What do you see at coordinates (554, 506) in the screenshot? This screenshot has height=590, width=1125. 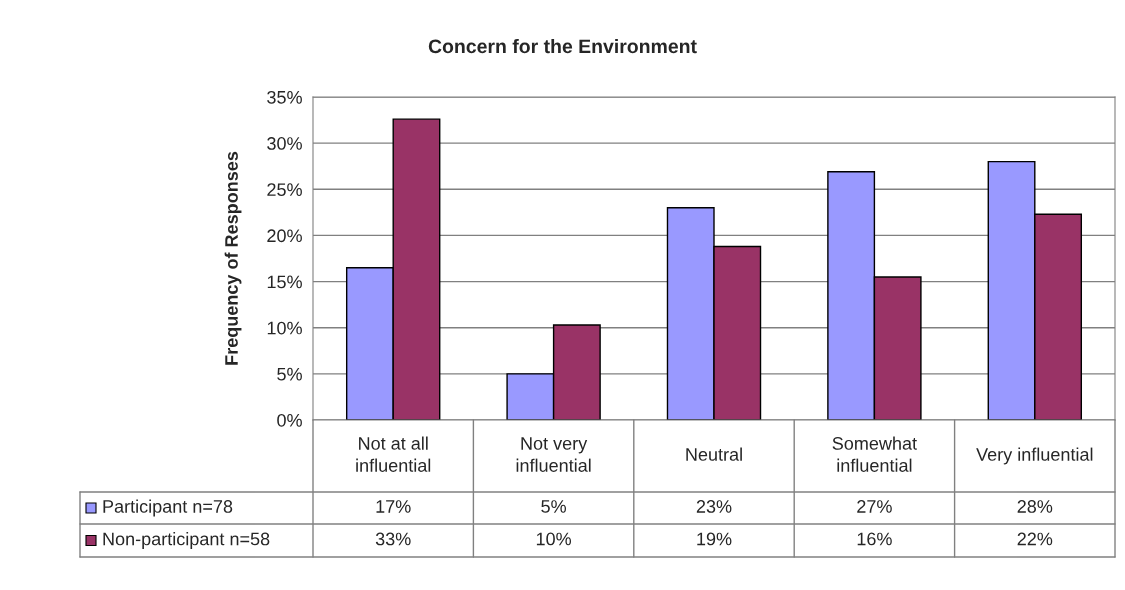 I see `data-label: 5%` at bounding box center [554, 506].